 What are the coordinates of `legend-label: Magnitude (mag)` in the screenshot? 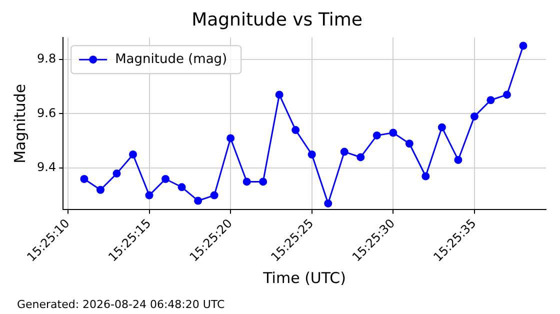 It's located at (171, 59).